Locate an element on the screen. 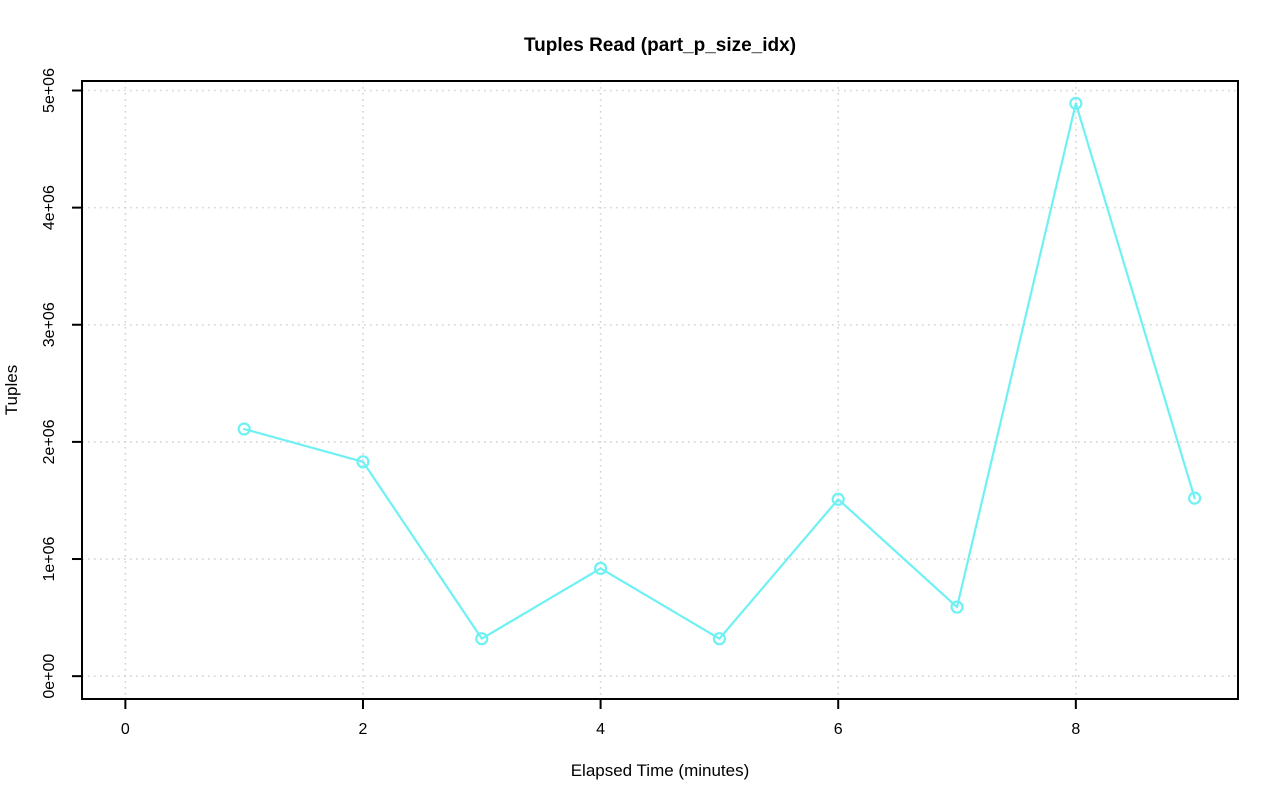  x-tick-label: 2 is located at coordinates (363, 729).